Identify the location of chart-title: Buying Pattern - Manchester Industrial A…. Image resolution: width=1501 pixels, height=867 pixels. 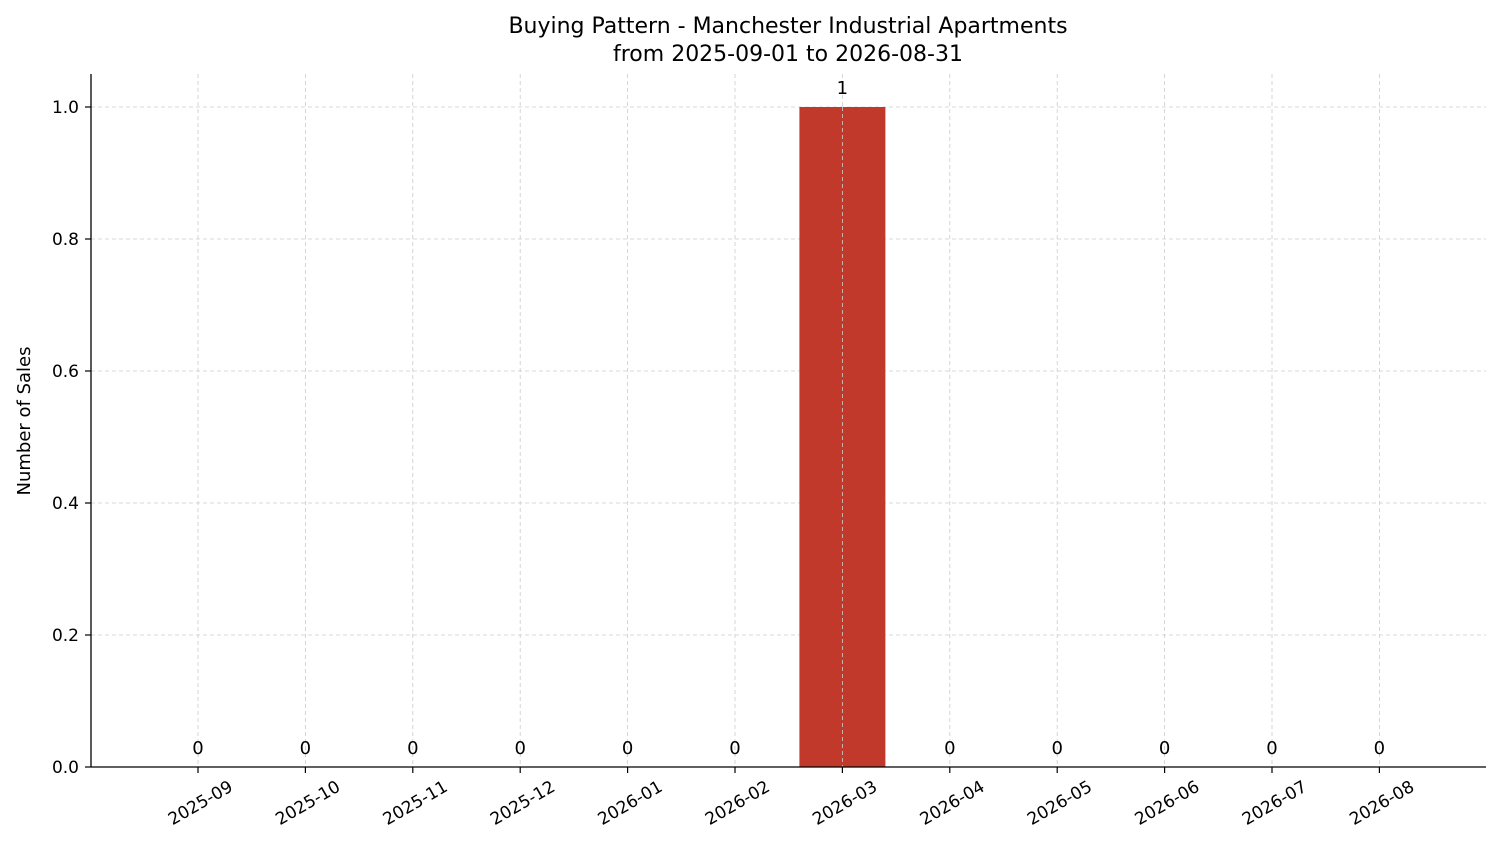
(787, 26).